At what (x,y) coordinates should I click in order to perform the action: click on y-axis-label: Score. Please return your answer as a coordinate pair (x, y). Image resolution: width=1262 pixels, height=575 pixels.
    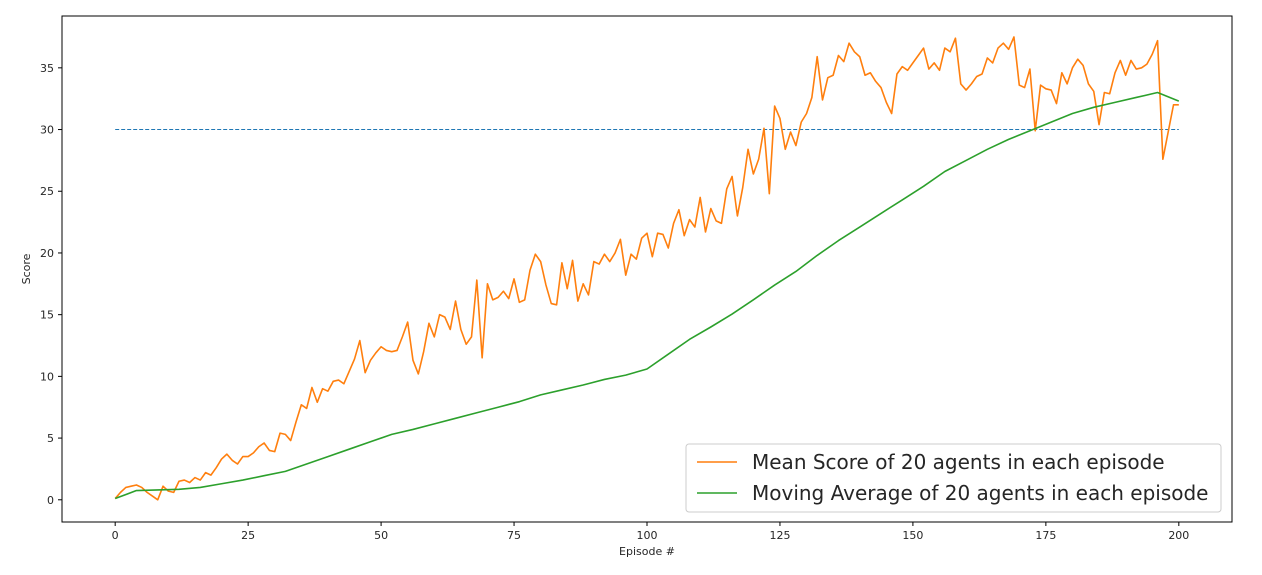
    Looking at the image, I should click on (26, 268).